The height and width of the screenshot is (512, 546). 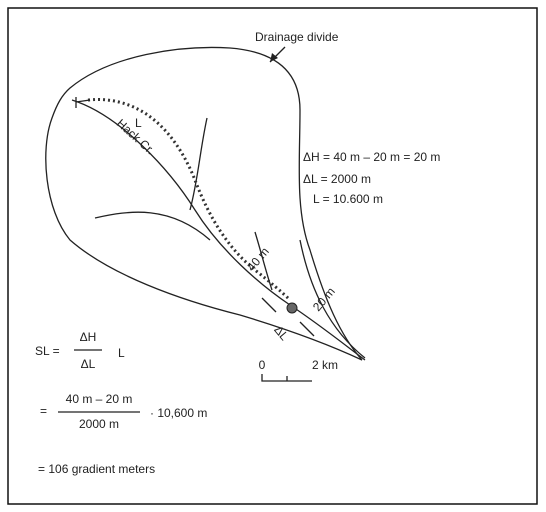 I want to click on measure-point, so click(x=292, y=308).